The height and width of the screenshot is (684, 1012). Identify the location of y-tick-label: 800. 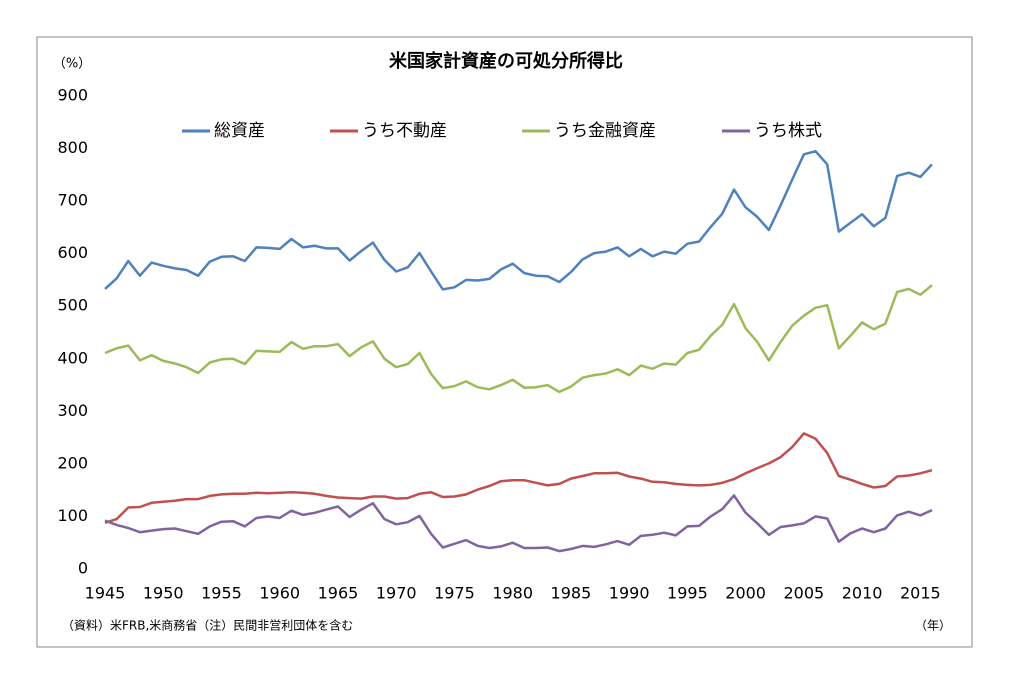
(72, 147).